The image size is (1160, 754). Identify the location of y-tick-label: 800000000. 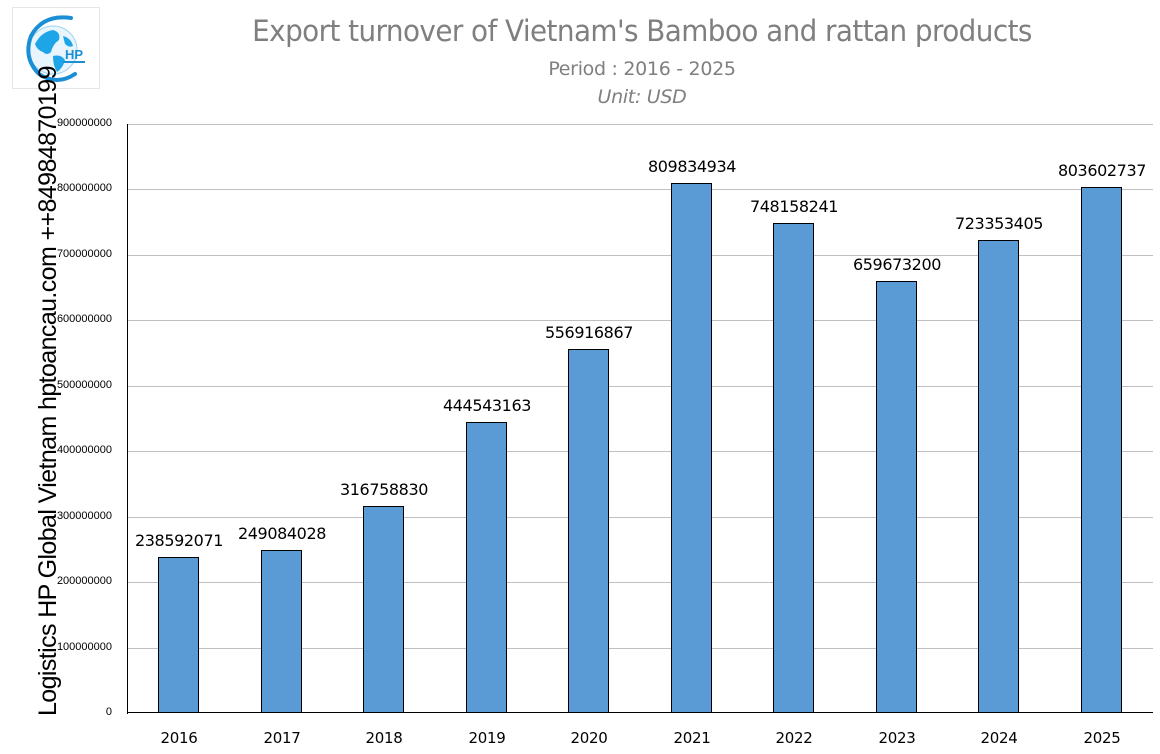
(84, 188).